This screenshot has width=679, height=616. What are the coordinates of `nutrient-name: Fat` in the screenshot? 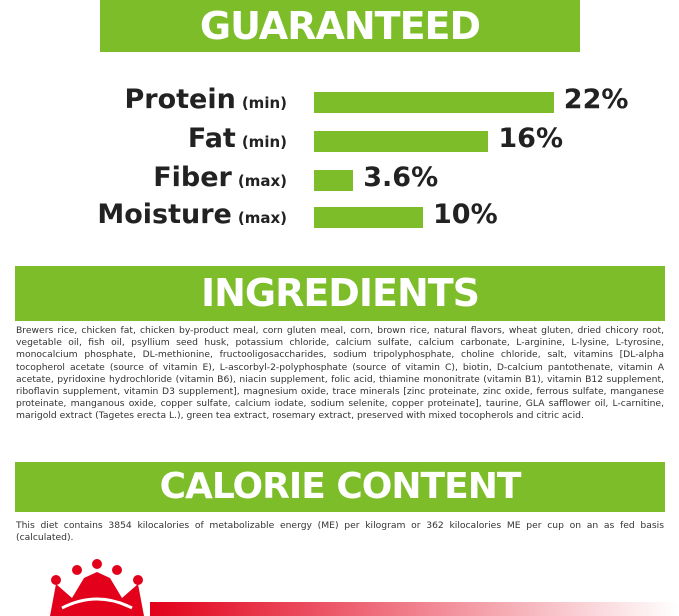 It's located at (211, 138).